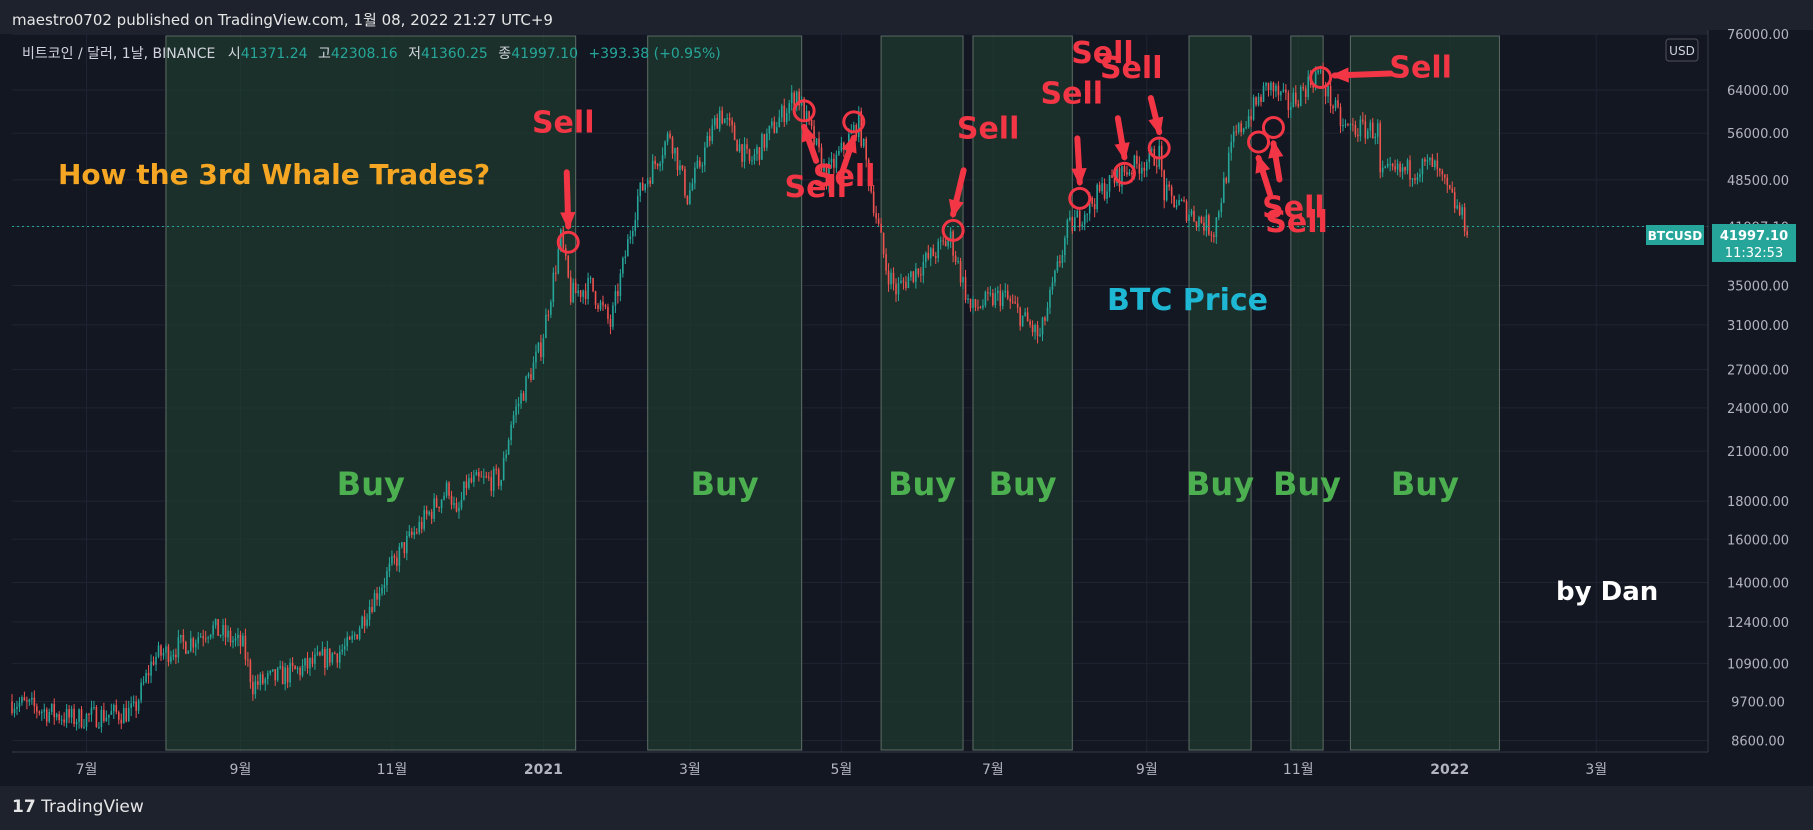 This screenshot has height=830, width=1813. What do you see at coordinates (414, 54) in the screenshot?
I see `legend-low-label: 저` at bounding box center [414, 54].